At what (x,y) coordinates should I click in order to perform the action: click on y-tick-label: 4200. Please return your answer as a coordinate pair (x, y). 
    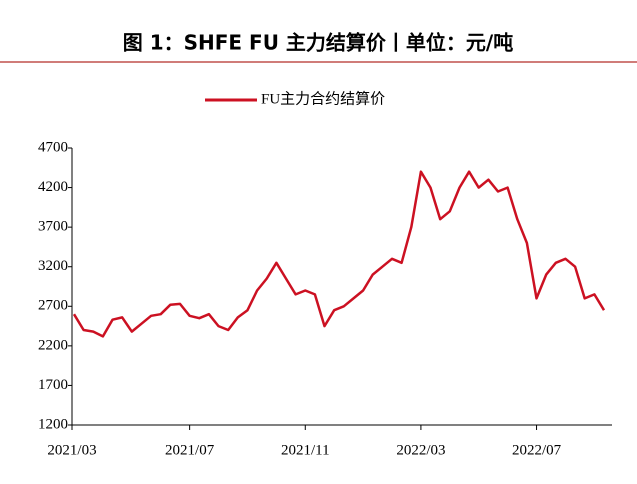
    Looking at the image, I should click on (53, 187).